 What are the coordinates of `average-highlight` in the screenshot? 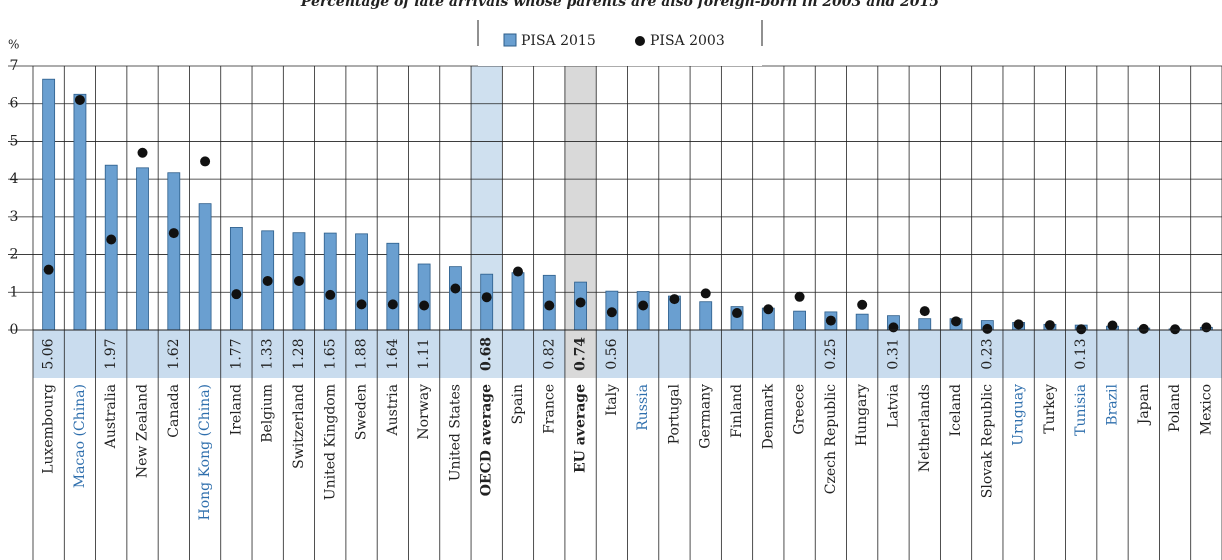 It's located at (487, 222).